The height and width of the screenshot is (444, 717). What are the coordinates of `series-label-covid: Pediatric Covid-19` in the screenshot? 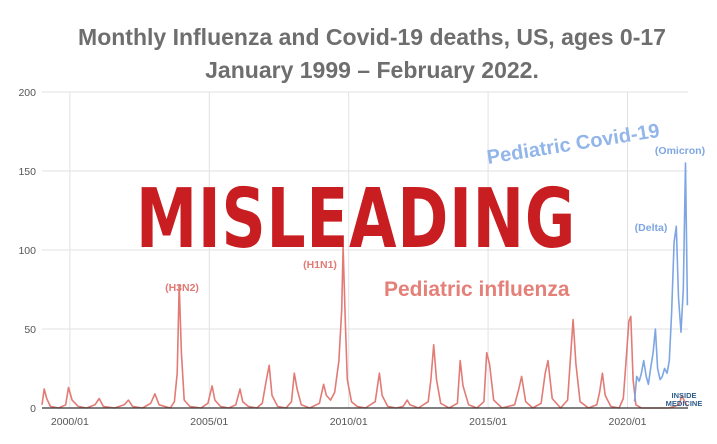 It's located at (573, 144).